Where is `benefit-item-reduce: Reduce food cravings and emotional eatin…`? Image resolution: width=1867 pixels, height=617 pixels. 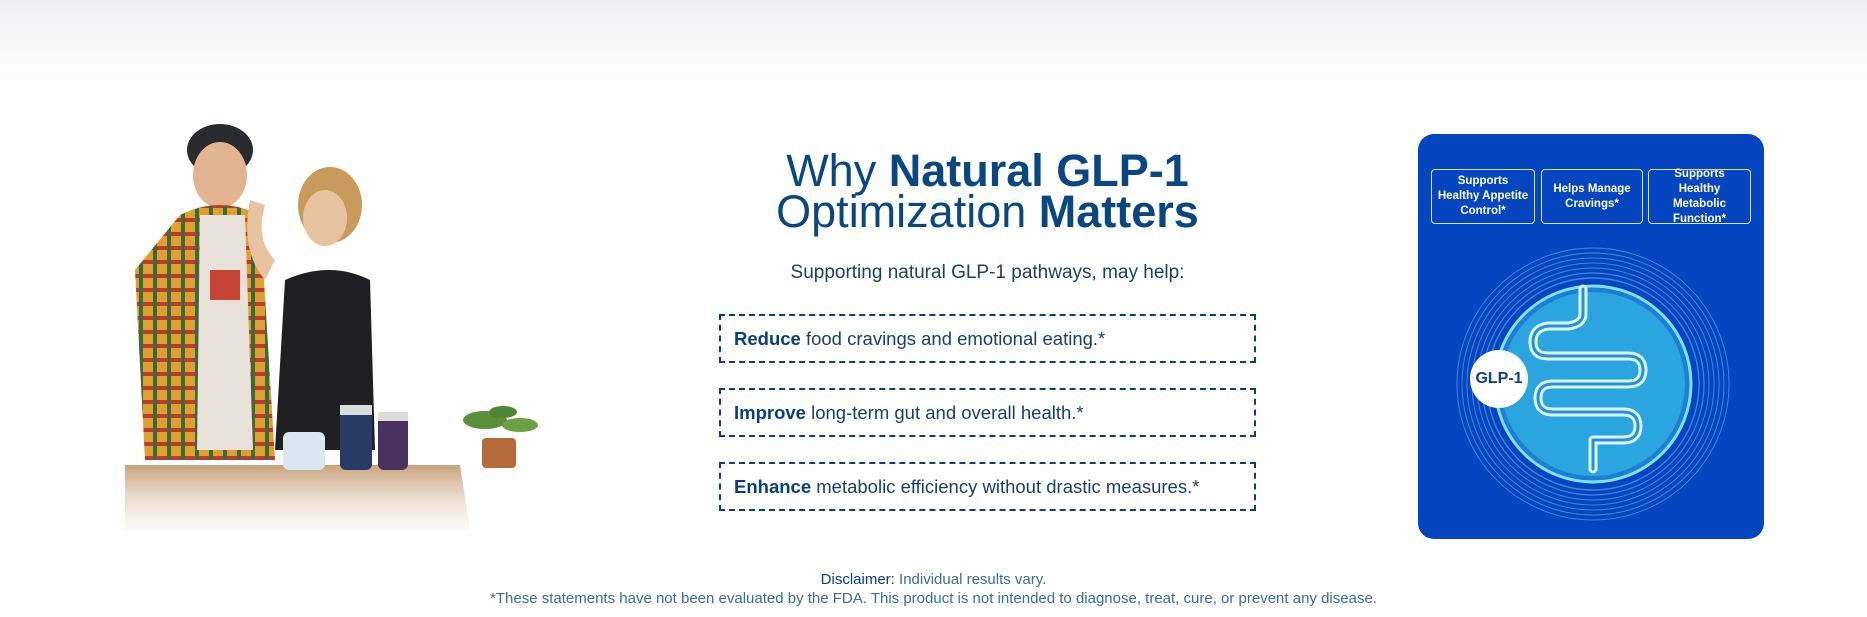
benefit-item-reduce: Reduce food cravings and emotional eatin… is located at coordinates (987, 338).